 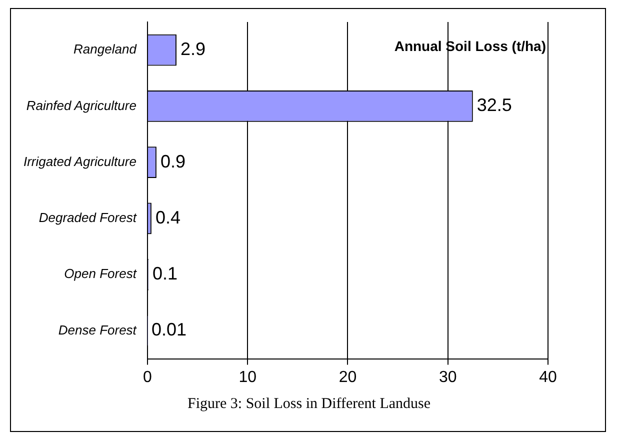 What do you see at coordinates (81, 105) in the screenshot?
I see `y-tick-label: Rainfed Agriculture` at bounding box center [81, 105].